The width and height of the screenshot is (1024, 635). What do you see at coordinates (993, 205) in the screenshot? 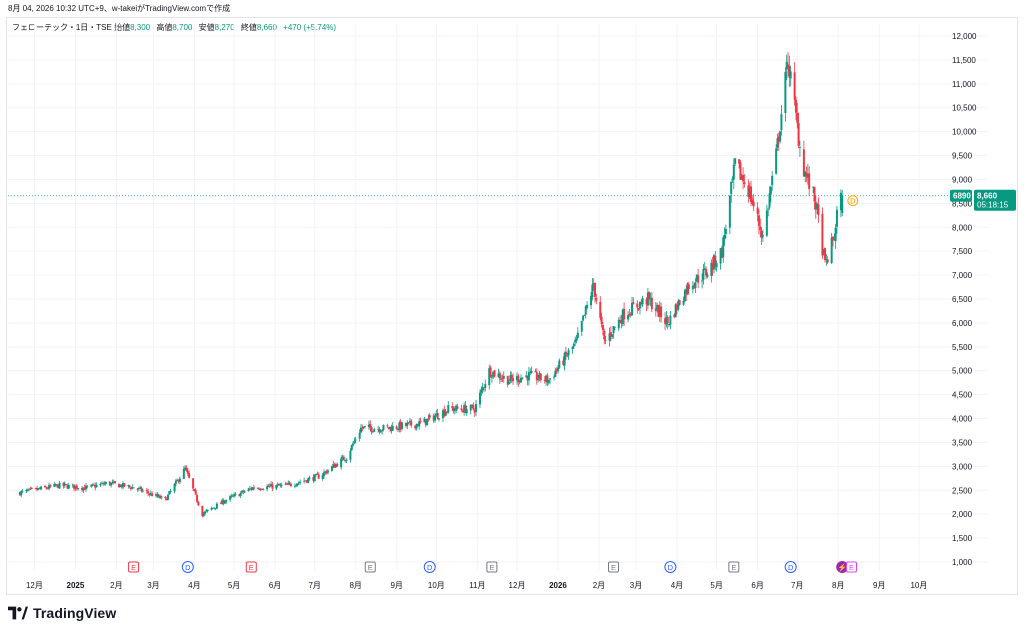
I see `price-tag-countdown: 05:18:15` at bounding box center [993, 205].